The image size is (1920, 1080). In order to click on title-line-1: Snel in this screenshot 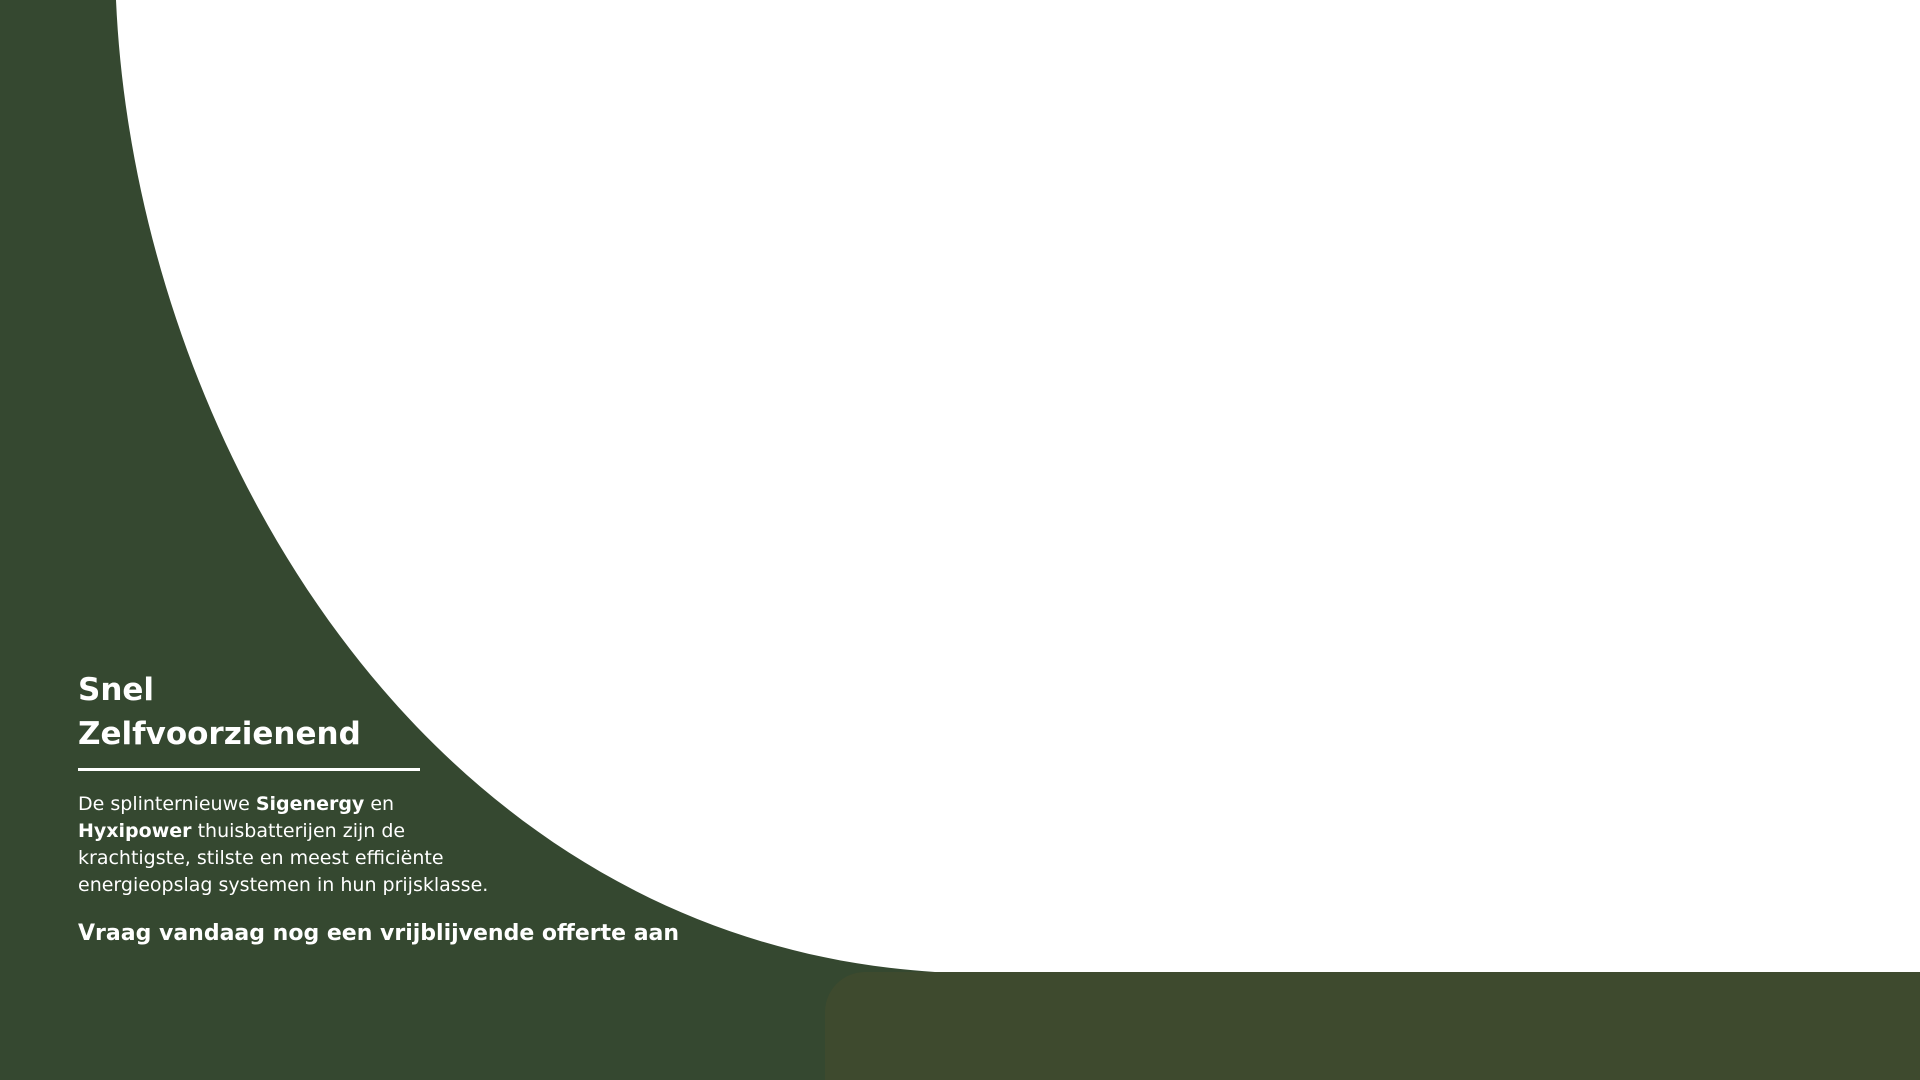, I will do `click(116, 690)`.